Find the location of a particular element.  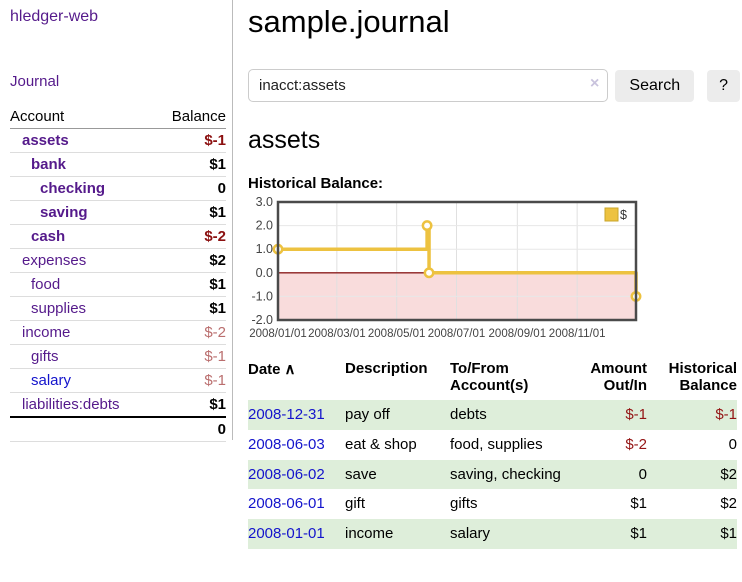

sidebar-account-link: expenses is located at coordinates (54, 260).